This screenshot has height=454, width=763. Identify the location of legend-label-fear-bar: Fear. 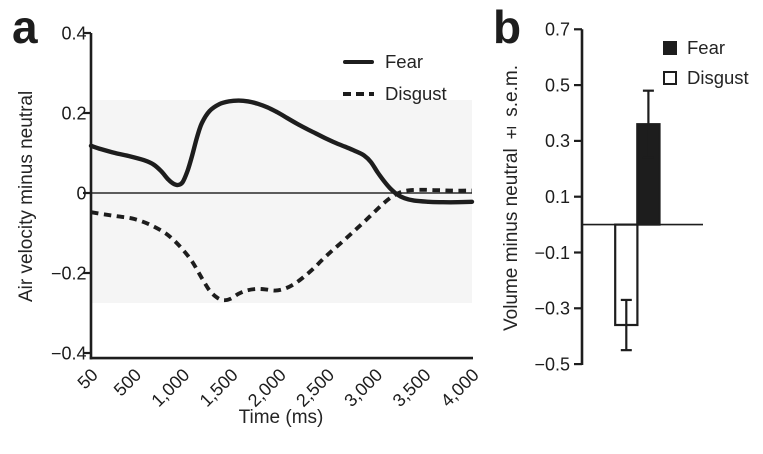
(706, 47).